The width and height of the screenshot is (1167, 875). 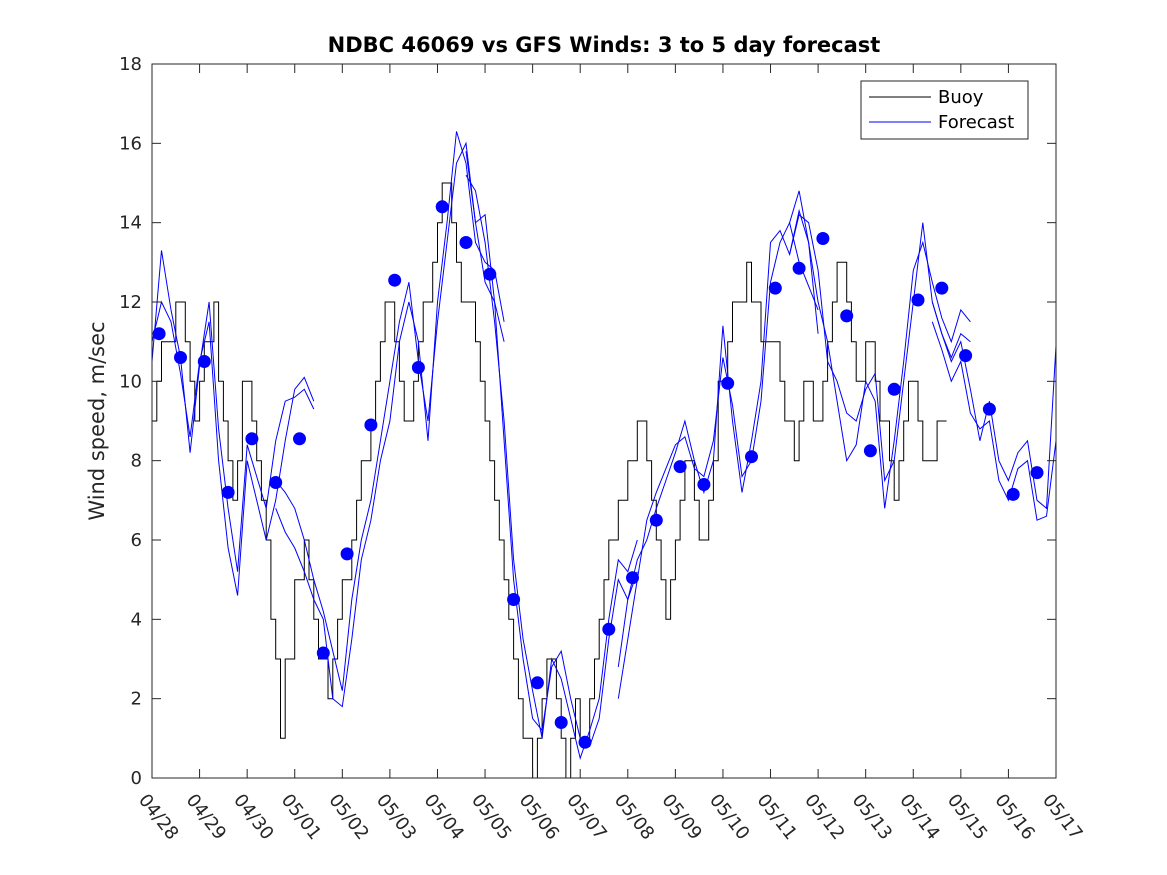 What do you see at coordinates (539, 817) in the screenshot?
I see `x-tick-label: 05/06` at bounding box center [539, 817].